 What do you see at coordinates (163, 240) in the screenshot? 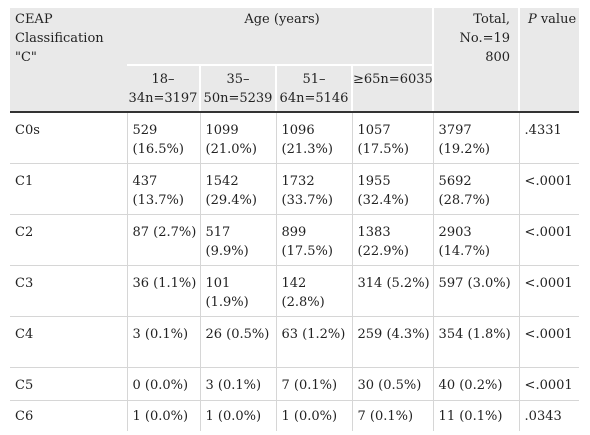
I see `cell-age-18-34: 87 (2.7%)` at bounding box center [163, 240].